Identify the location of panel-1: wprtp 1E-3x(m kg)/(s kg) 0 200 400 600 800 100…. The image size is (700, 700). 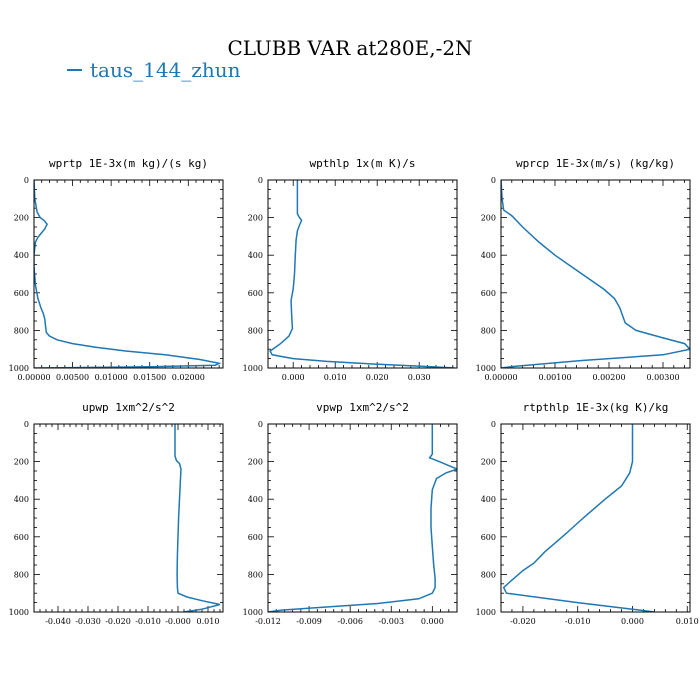
(116, 269).